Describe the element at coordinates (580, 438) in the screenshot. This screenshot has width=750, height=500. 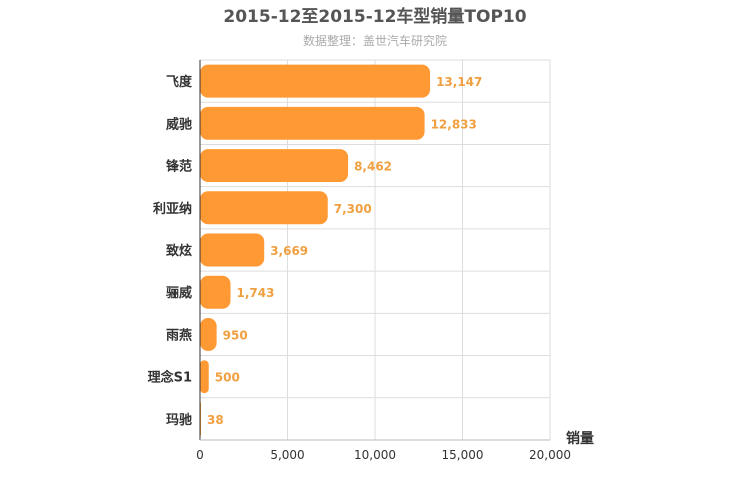
I see `x-axis-title: 销量` at that location.